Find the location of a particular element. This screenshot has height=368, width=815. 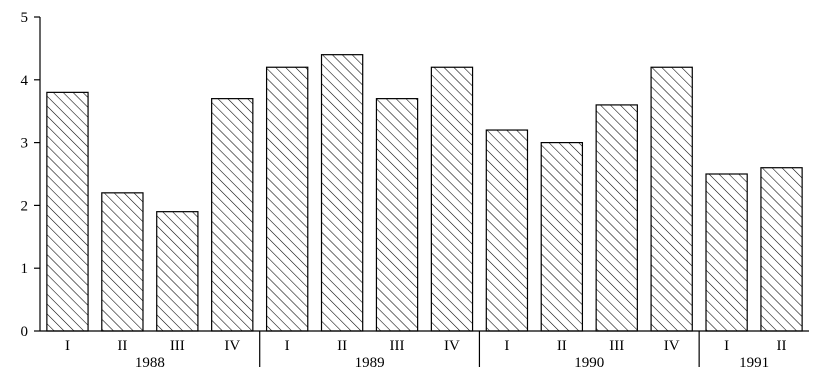

year-label: 1990 is located at coordinates (589, 361).